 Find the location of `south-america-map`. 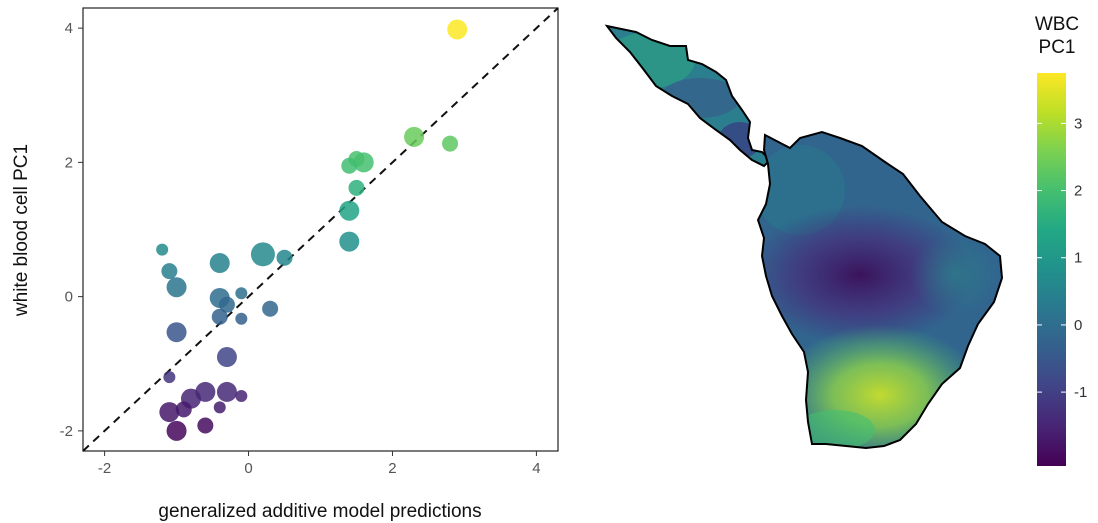

south-america-map is located at coordinates (880, 290).